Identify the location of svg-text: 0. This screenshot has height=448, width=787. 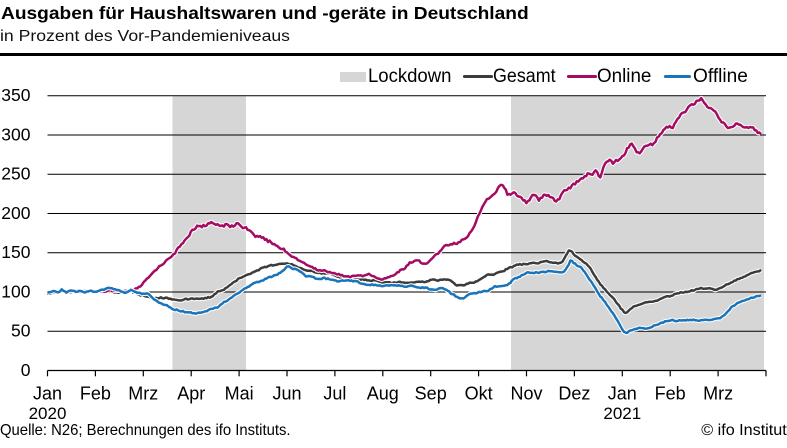
(26, 370).